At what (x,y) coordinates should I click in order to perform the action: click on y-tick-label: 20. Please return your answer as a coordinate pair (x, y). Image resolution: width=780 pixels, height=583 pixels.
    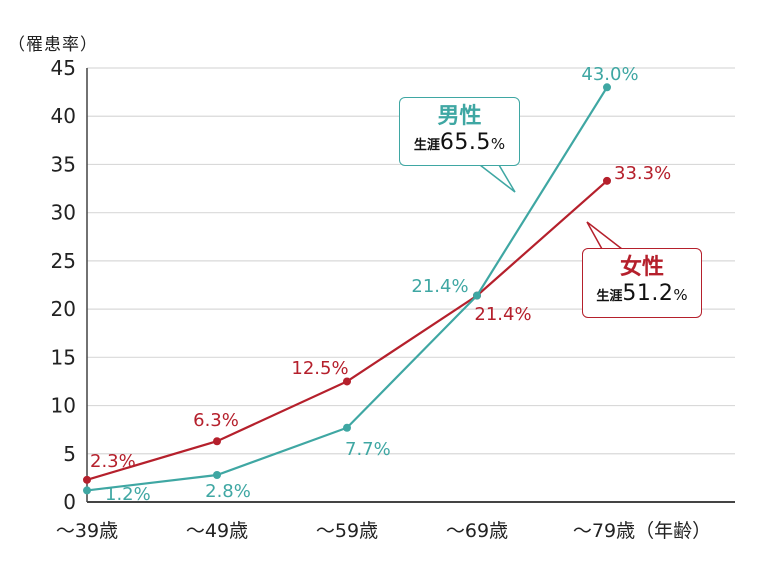
    Looking at the image, I should click on (63, 309).